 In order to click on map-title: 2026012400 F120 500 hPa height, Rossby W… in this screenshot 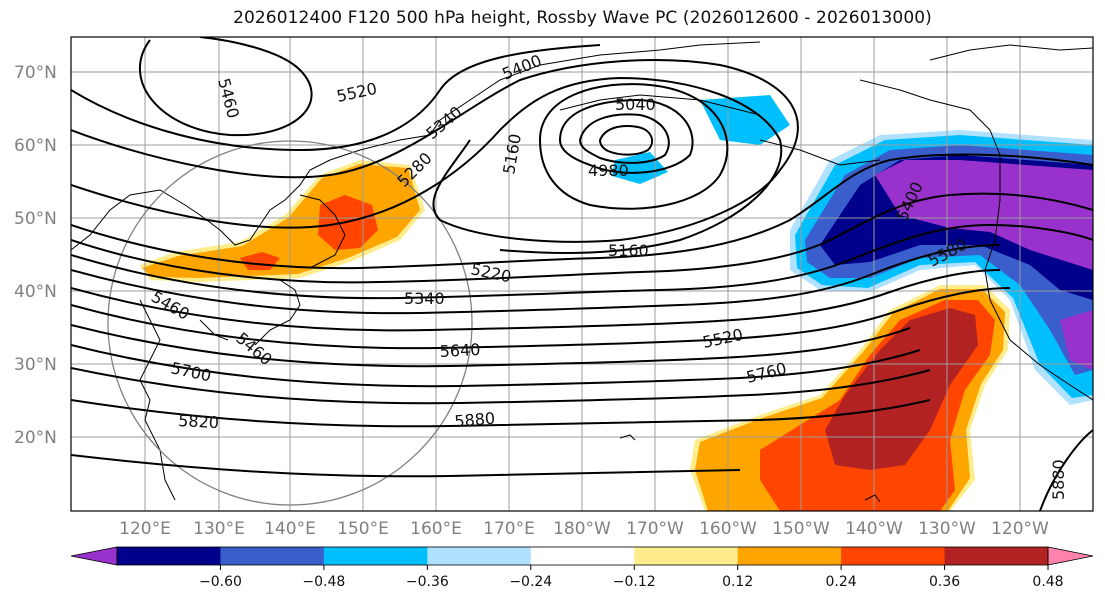, I will do `click(582, 18)`.